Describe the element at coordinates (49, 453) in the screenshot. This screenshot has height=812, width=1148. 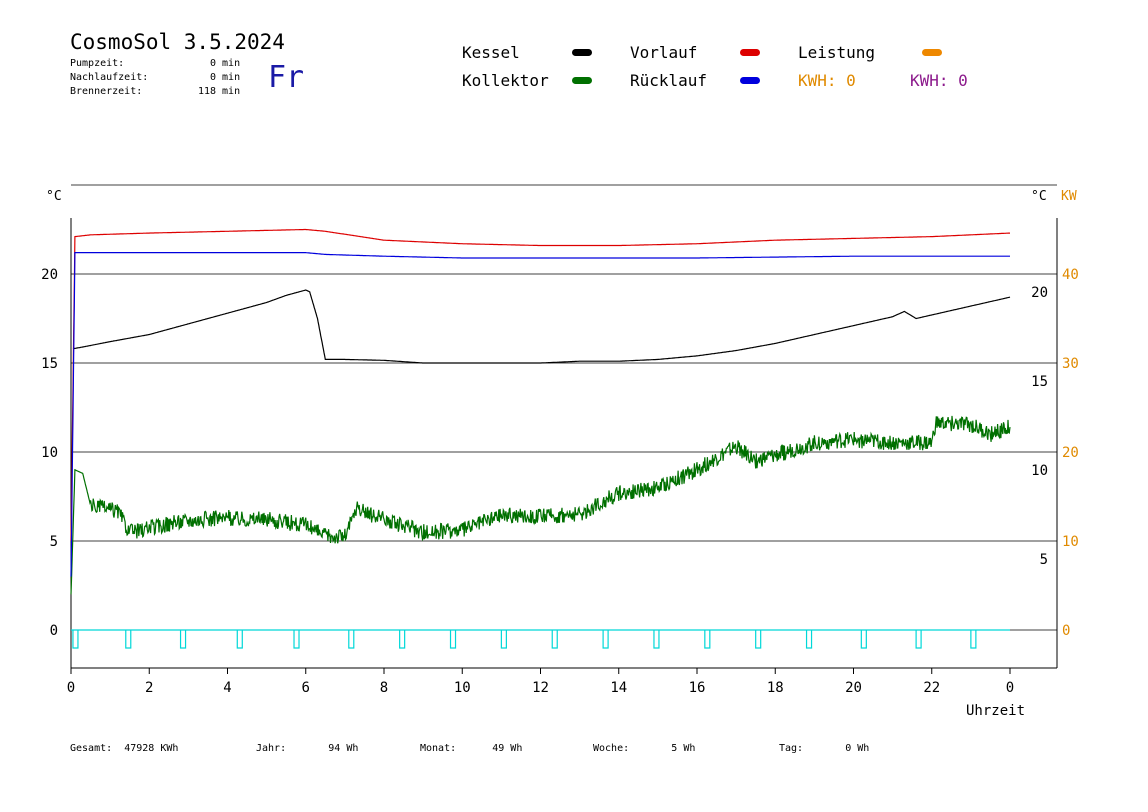
I see `y-left-tick-label: 10` at that location.